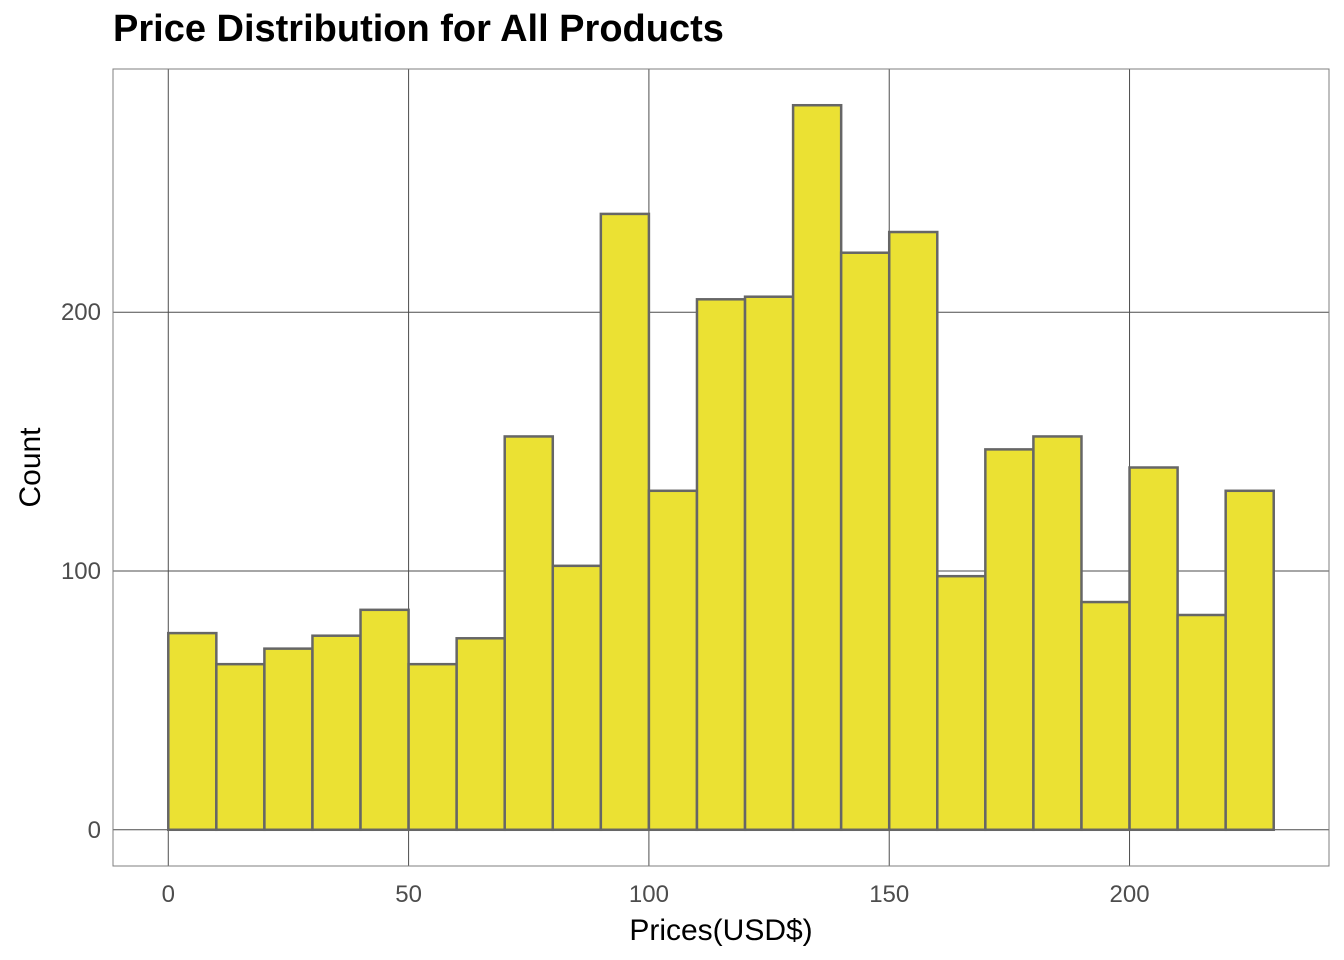 The image size is (1344, 960). I want to click on y-tick-label: 200, so click(81, 312).